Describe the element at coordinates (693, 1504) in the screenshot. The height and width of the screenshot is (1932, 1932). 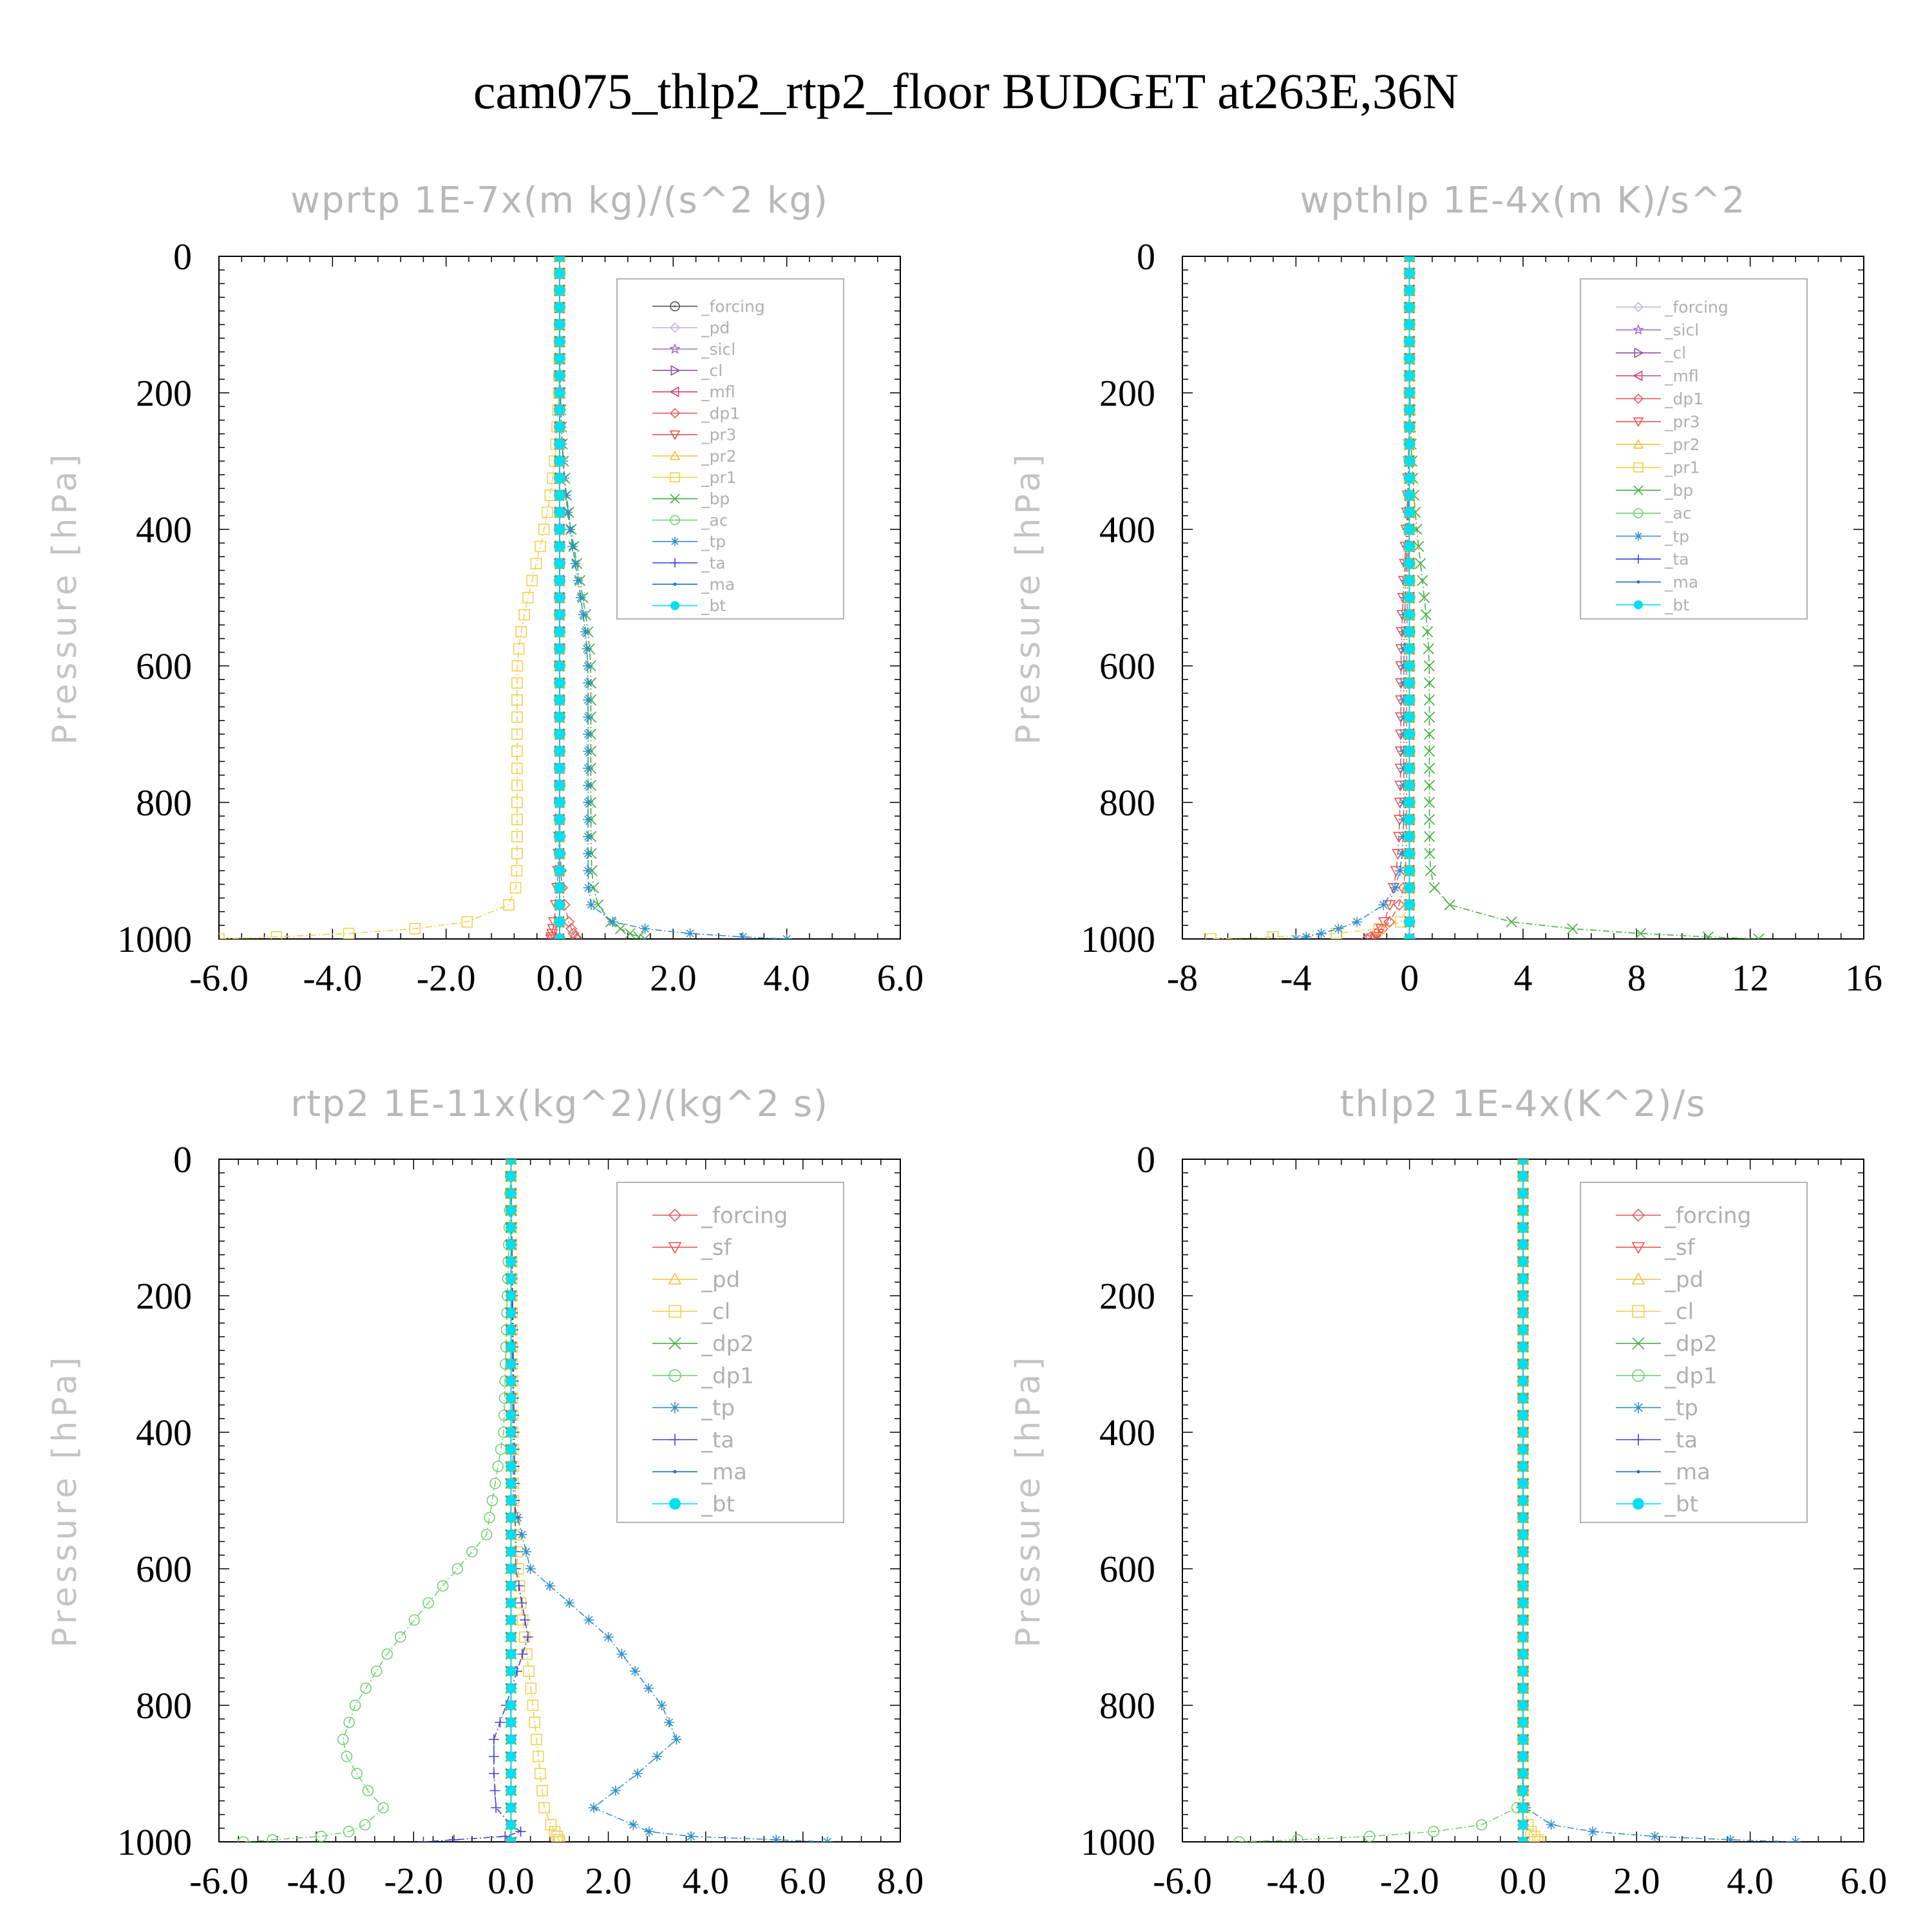
I see `legend-item: _bt` at that location.